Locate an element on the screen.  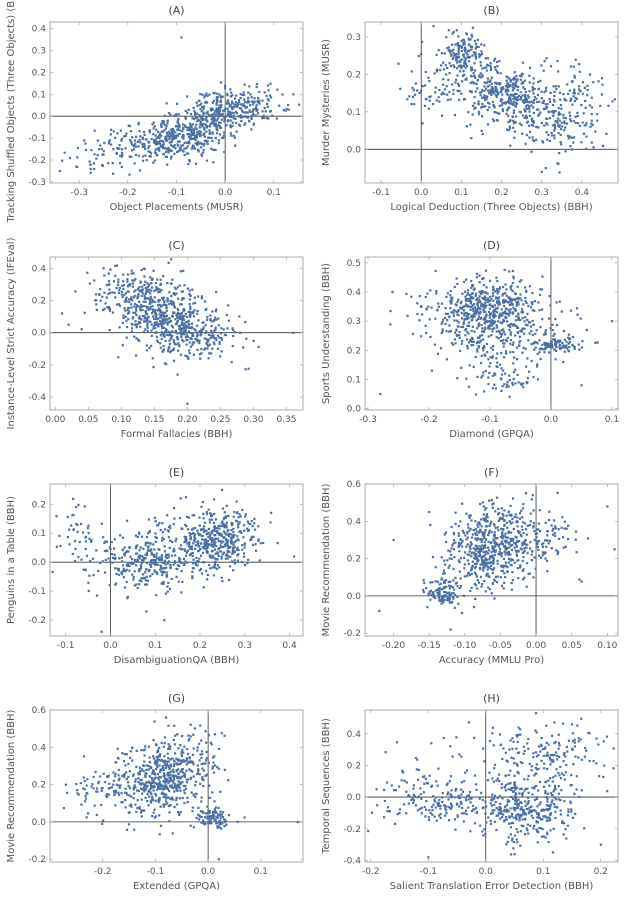
x-axis-title: Logical Deduction (Three Objects) (BBH) is located at coordinates (491, 207).